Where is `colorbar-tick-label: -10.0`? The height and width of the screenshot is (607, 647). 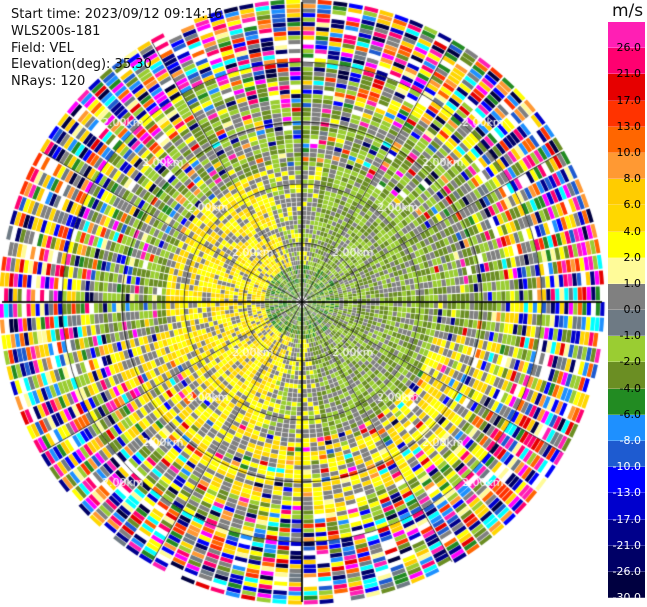
colorbar-tick-label: -10.0 is located at coordinates (626, 467).